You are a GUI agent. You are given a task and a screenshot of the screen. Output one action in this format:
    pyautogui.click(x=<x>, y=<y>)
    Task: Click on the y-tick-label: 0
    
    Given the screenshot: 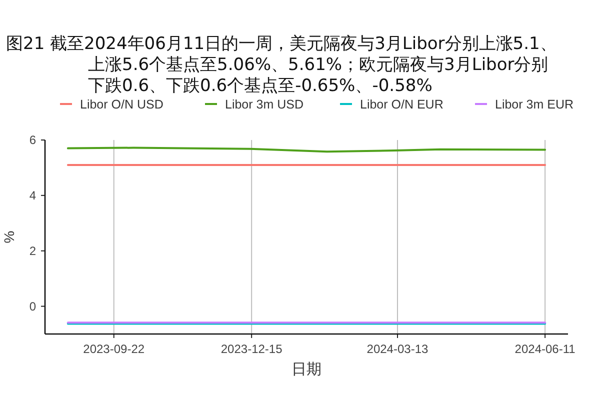 What is the action you would take?
    pyautogui.click(x=32, y=306)
    